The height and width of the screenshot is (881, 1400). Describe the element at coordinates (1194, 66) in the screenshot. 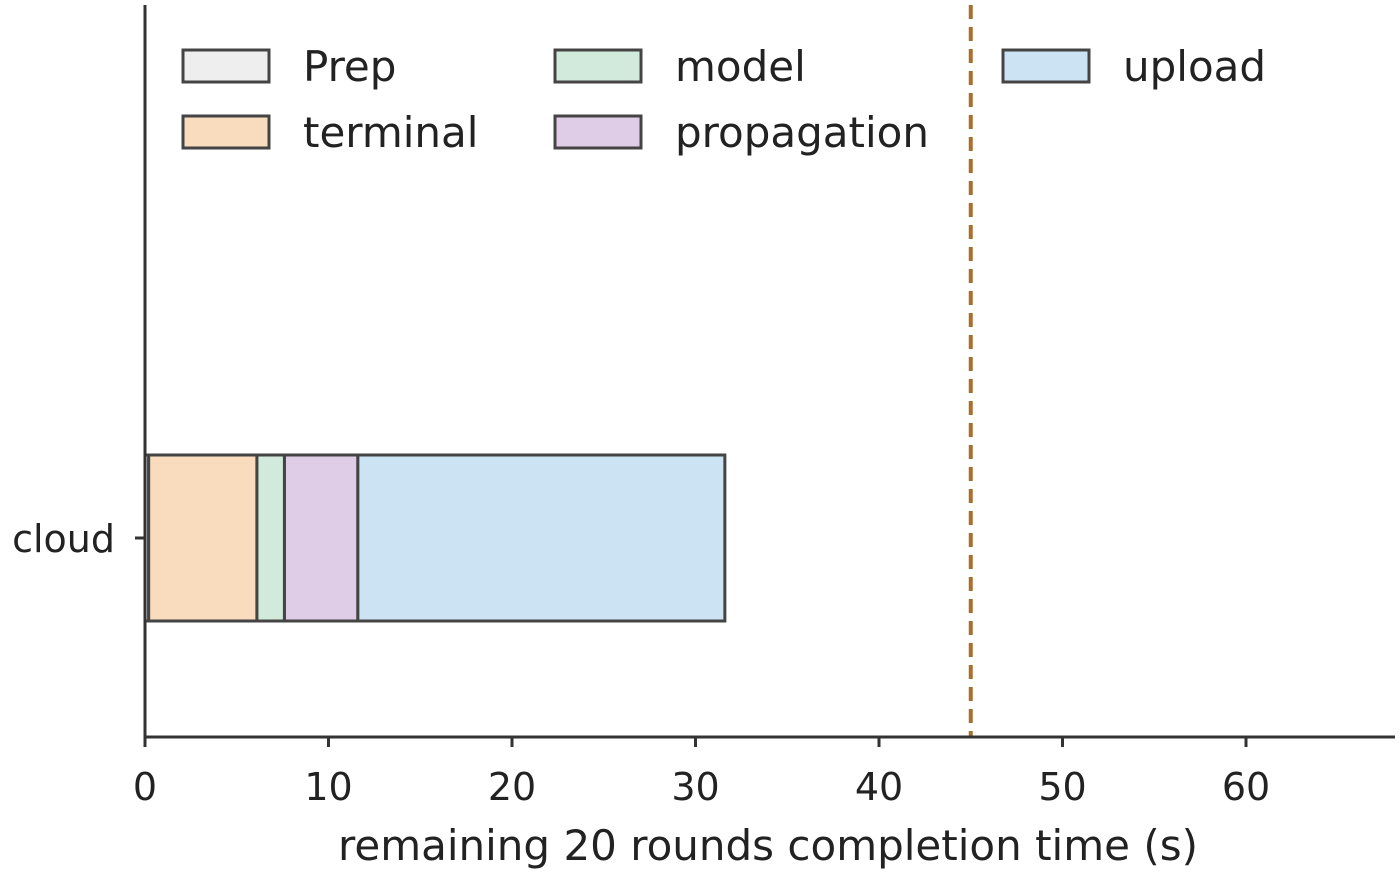

I see `legend-label: upload` at that location.